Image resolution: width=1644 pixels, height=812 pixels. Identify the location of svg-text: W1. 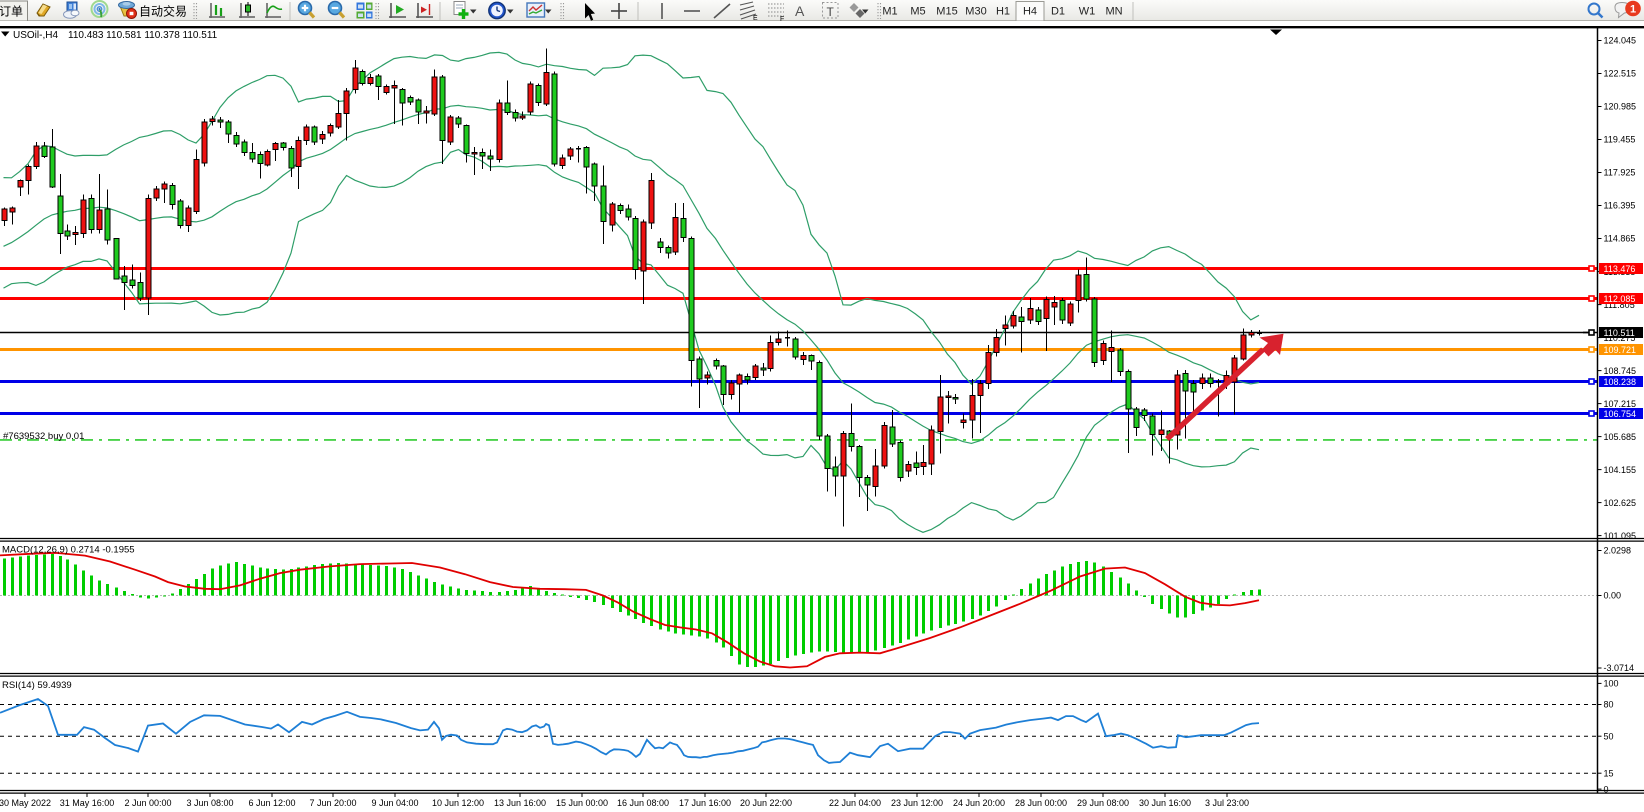
(1087, 12).